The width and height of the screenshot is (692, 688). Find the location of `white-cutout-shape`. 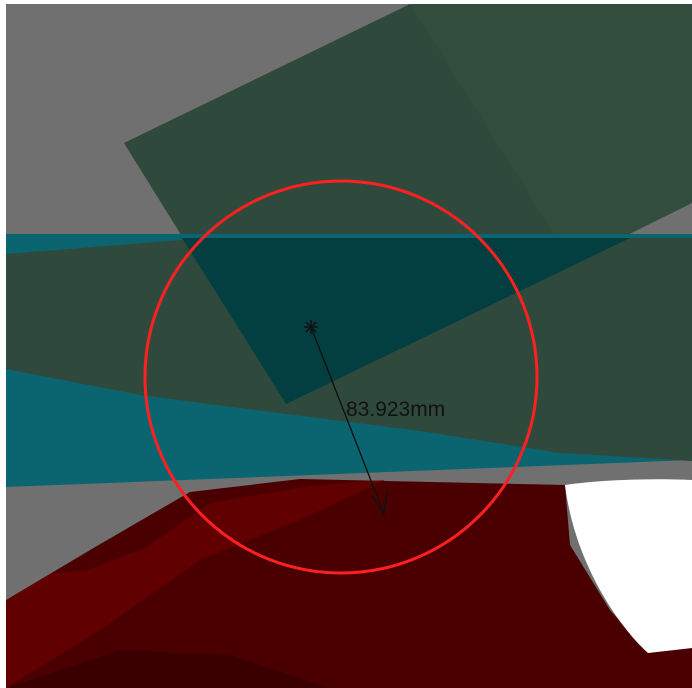

white-cutout-shape is located at coordinates (628, 566).